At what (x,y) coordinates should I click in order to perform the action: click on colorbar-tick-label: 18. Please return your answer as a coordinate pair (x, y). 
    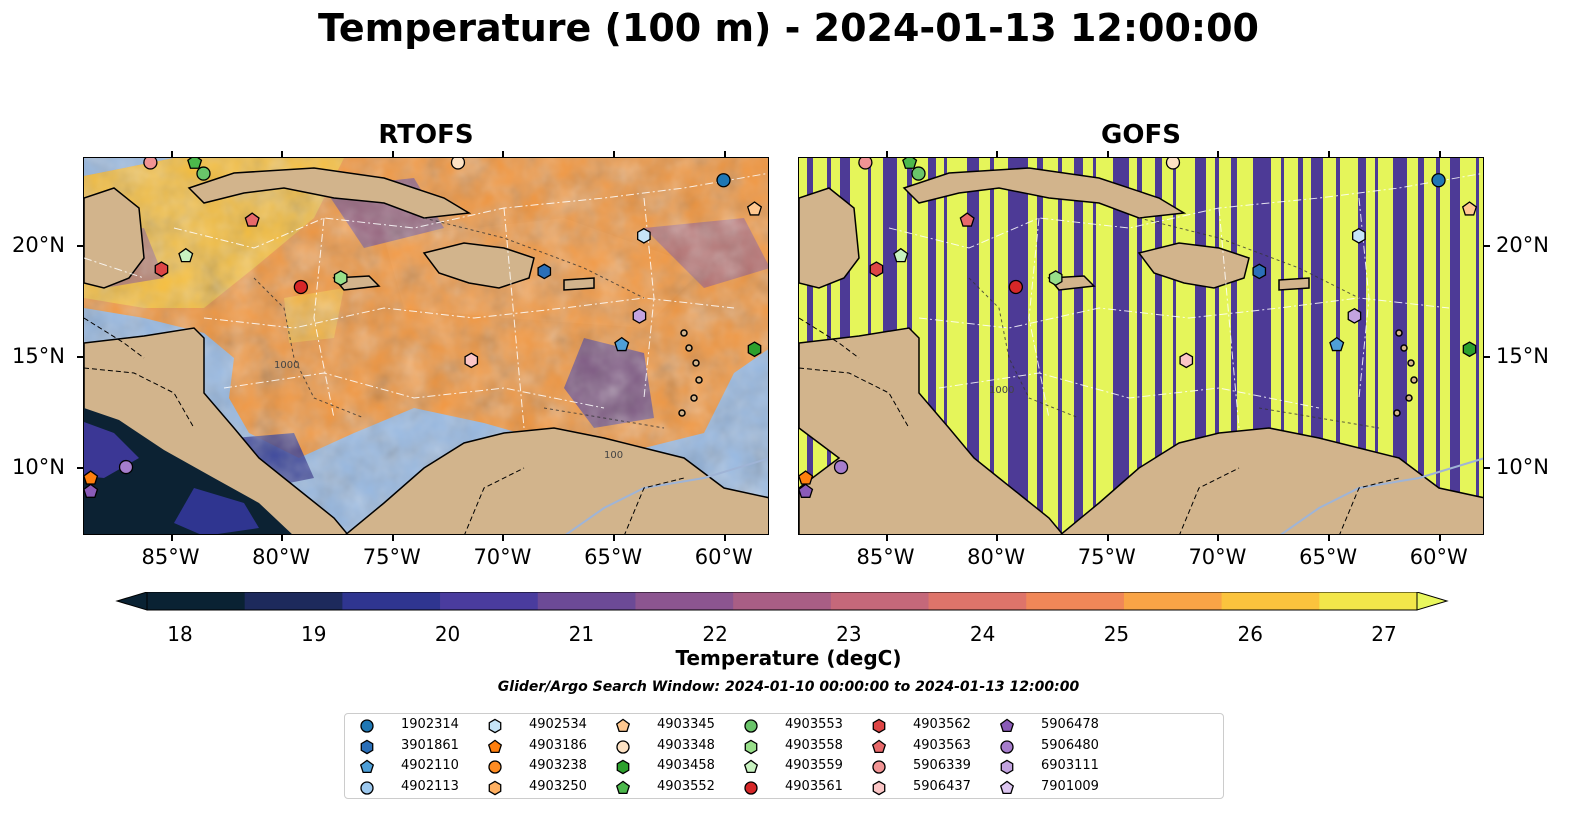
    Looking at the image, I should click on (180, 634).